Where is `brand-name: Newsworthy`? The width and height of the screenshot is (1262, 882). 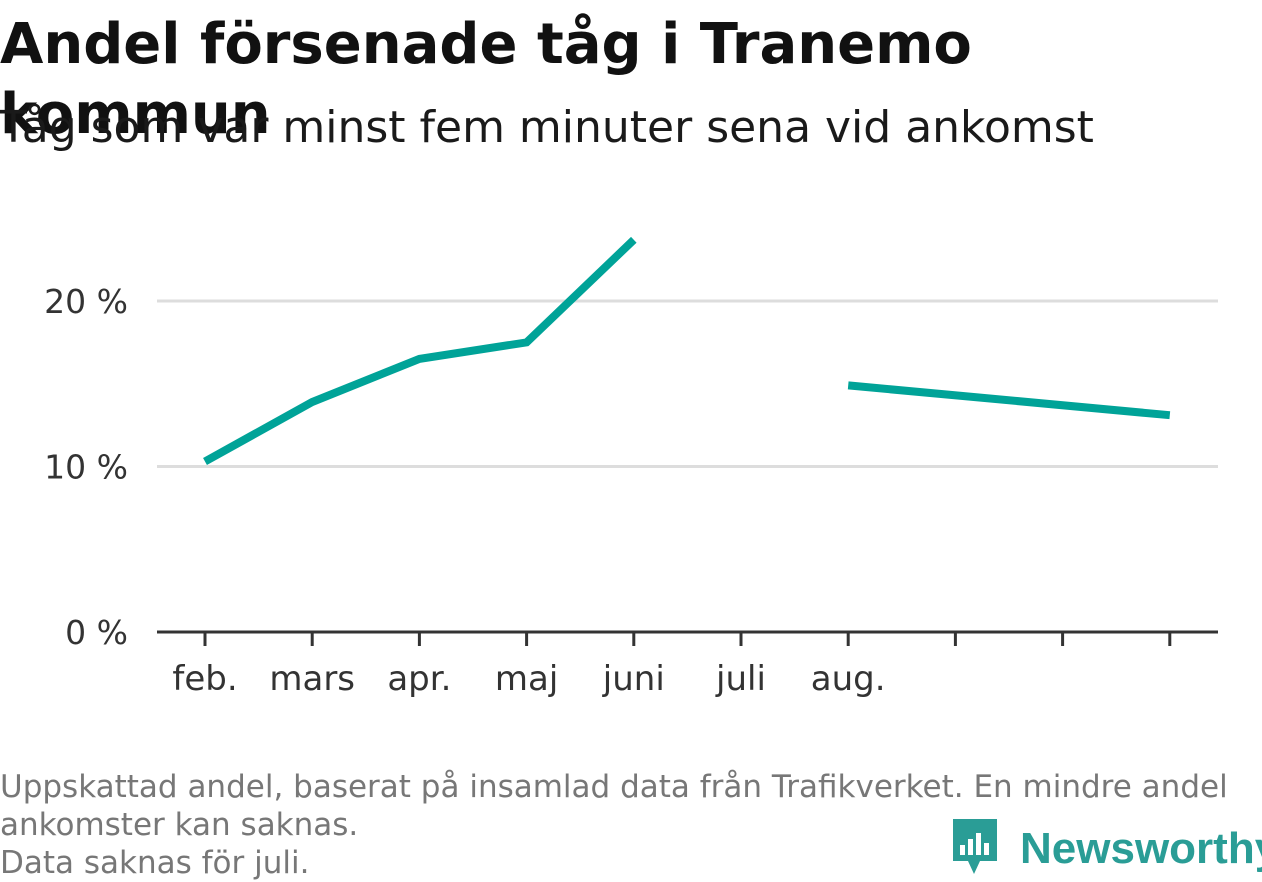 brand-name: Newsworthy is located at coordinates (1141, 848).